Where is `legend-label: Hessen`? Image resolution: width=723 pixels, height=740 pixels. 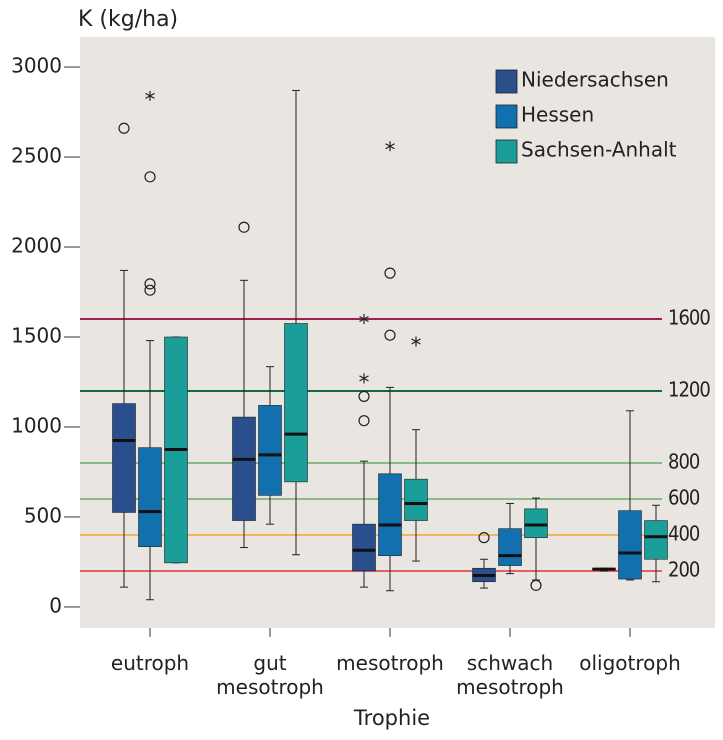
legend-label: Hessen is located at coordinates (557, 115).